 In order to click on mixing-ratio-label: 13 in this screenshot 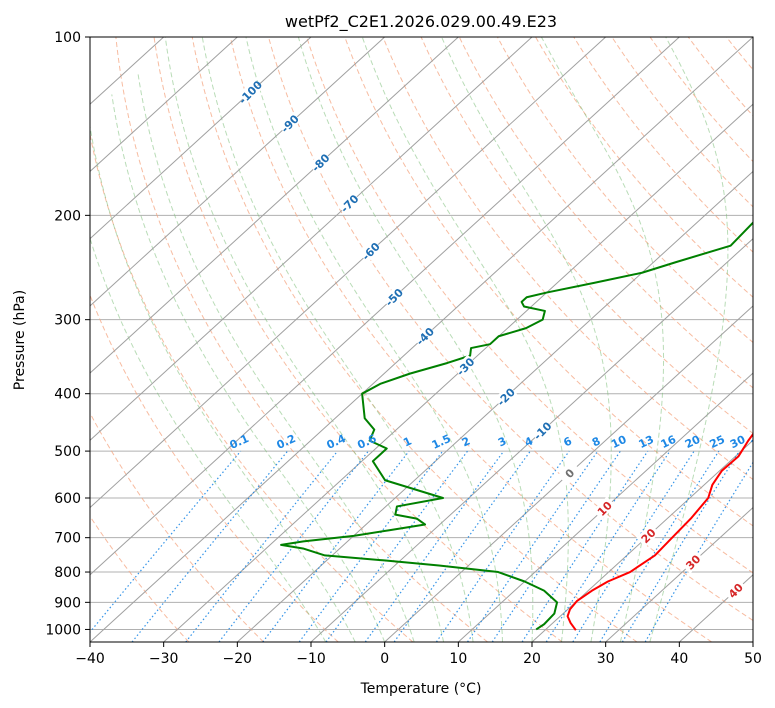, I will do `click(646, 442)`.